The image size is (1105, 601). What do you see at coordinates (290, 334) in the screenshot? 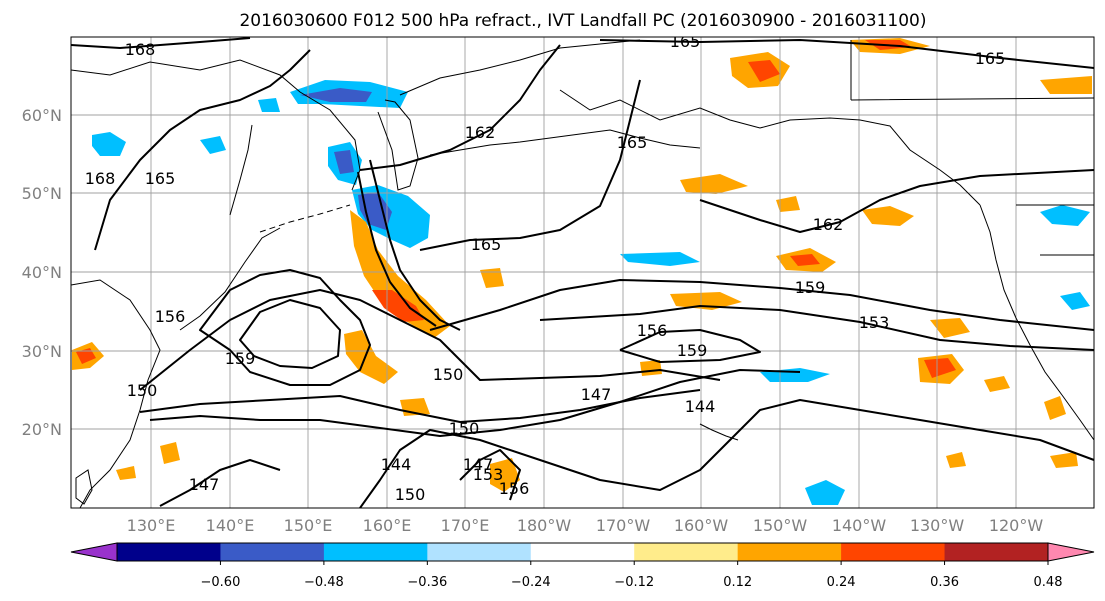
I see `contour-jet-loop-inner` at bounding box center [290, 334].